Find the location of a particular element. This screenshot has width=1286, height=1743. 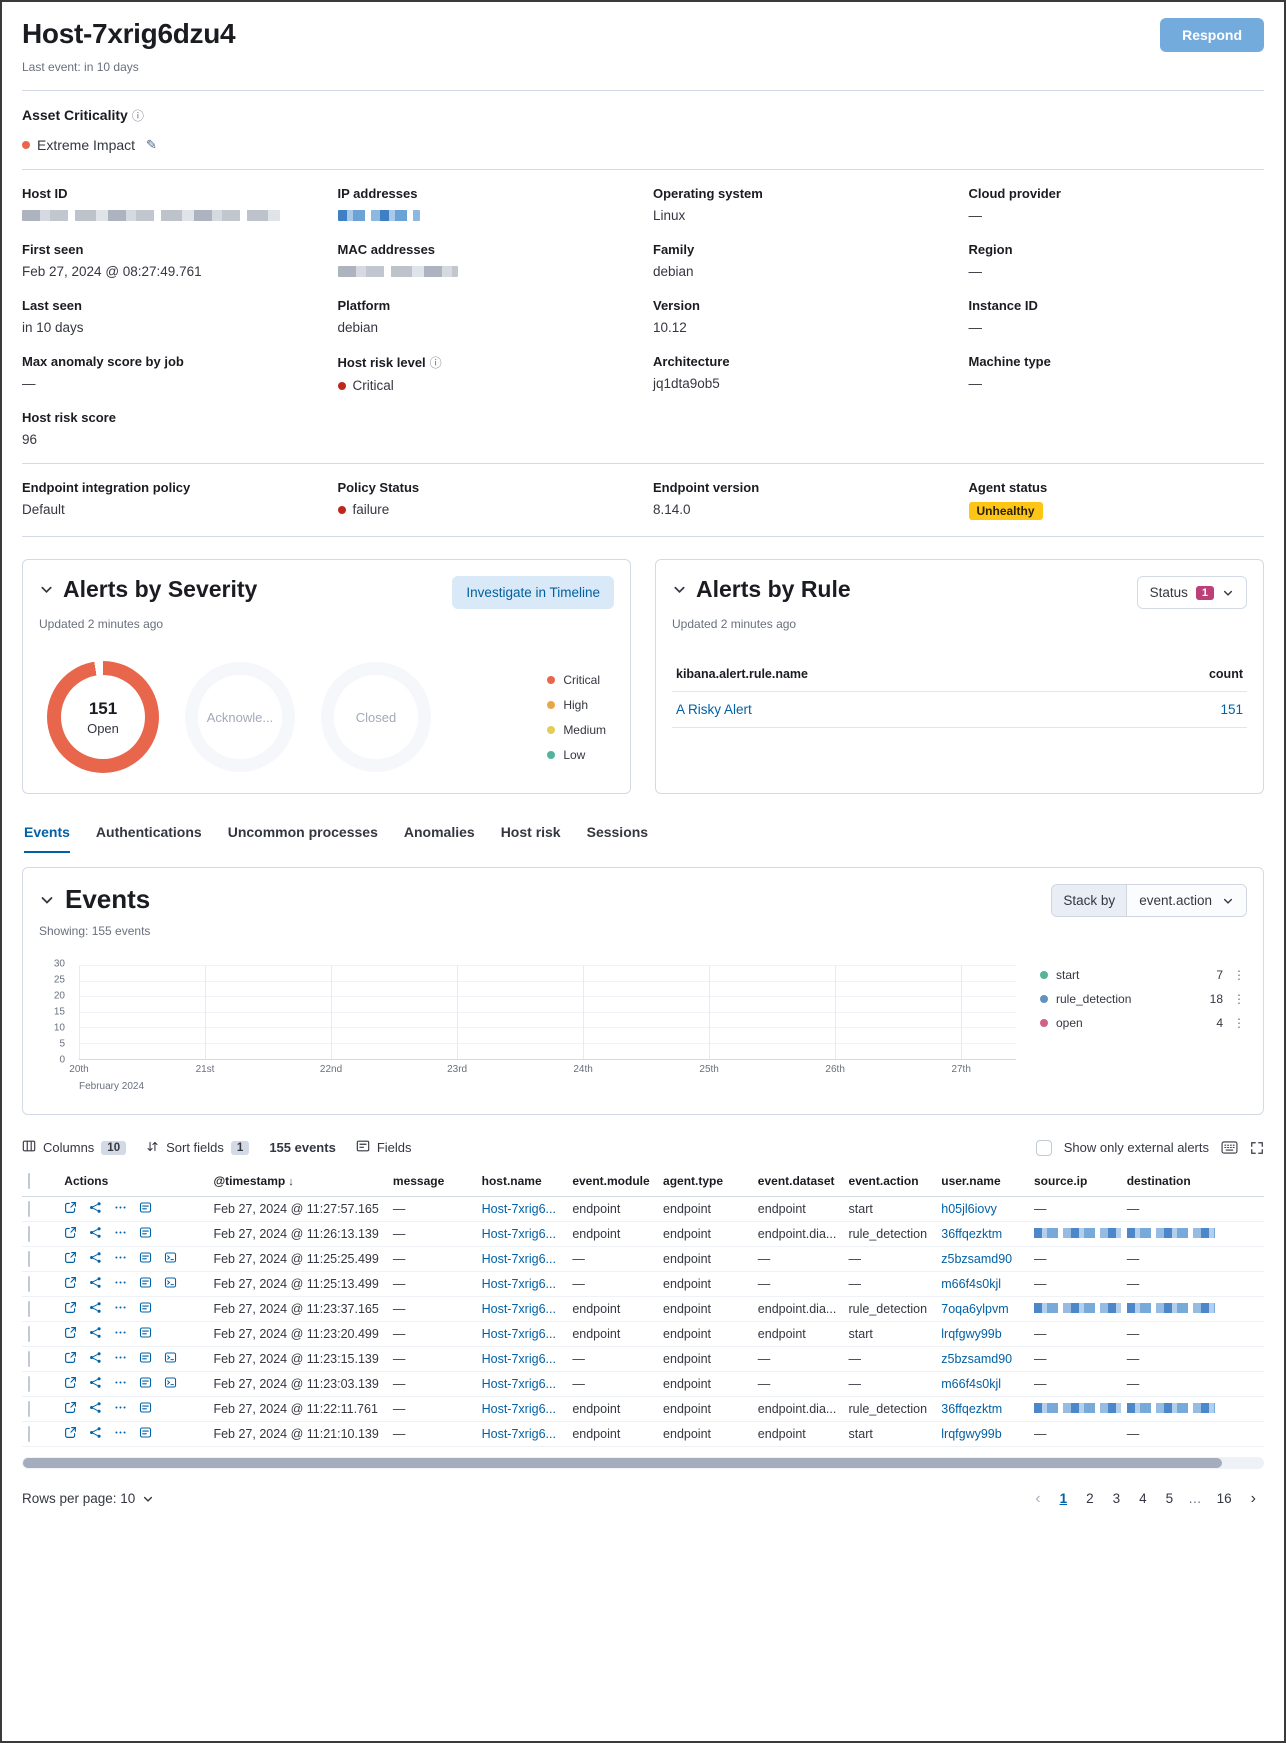

keyboard-shortcuts-icon is located at coordinates (1229, 1147).